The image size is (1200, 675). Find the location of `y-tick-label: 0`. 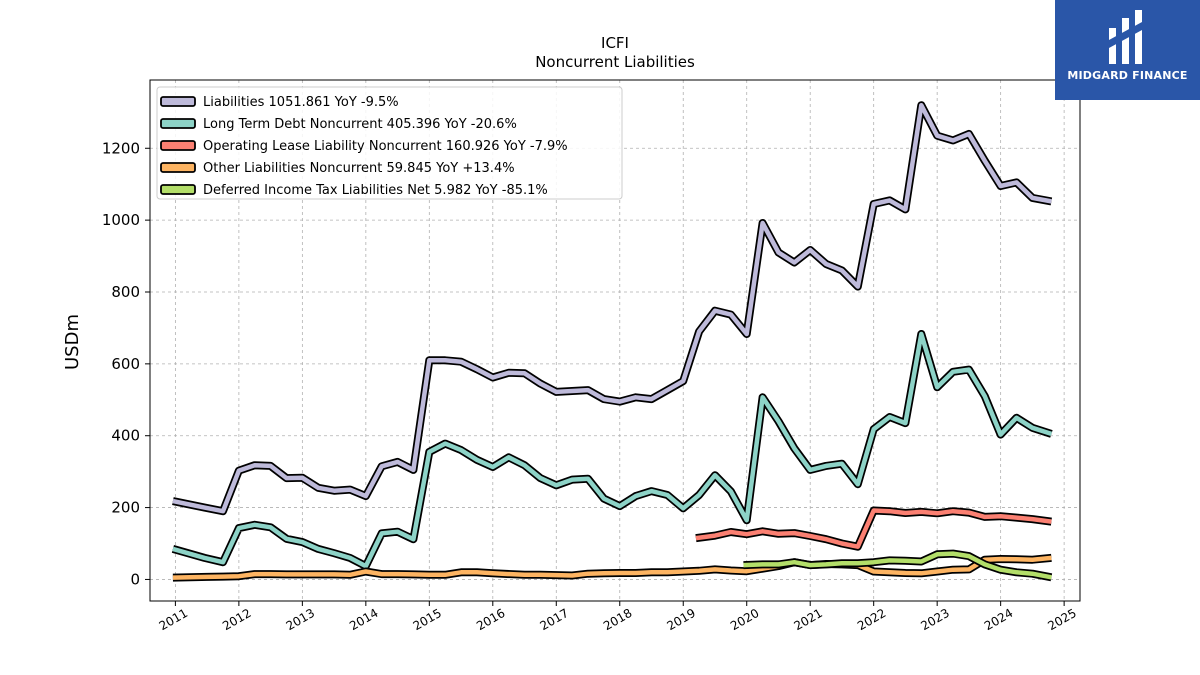

y-tick-label: 0 is located at coordinates (135, 579).